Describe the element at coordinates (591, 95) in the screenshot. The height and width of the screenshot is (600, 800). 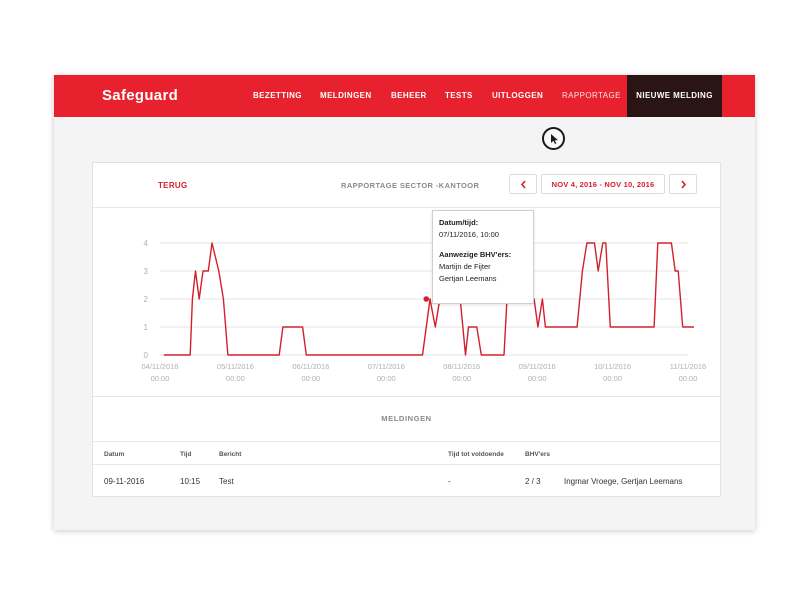
I see `nav-rapportage: RAPPORTAGE` at that location.